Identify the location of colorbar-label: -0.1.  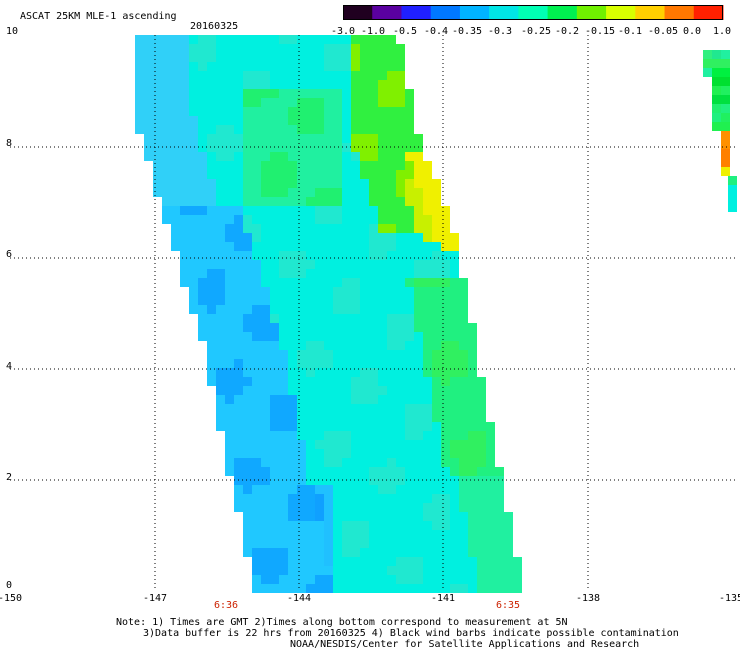
(630, 31).